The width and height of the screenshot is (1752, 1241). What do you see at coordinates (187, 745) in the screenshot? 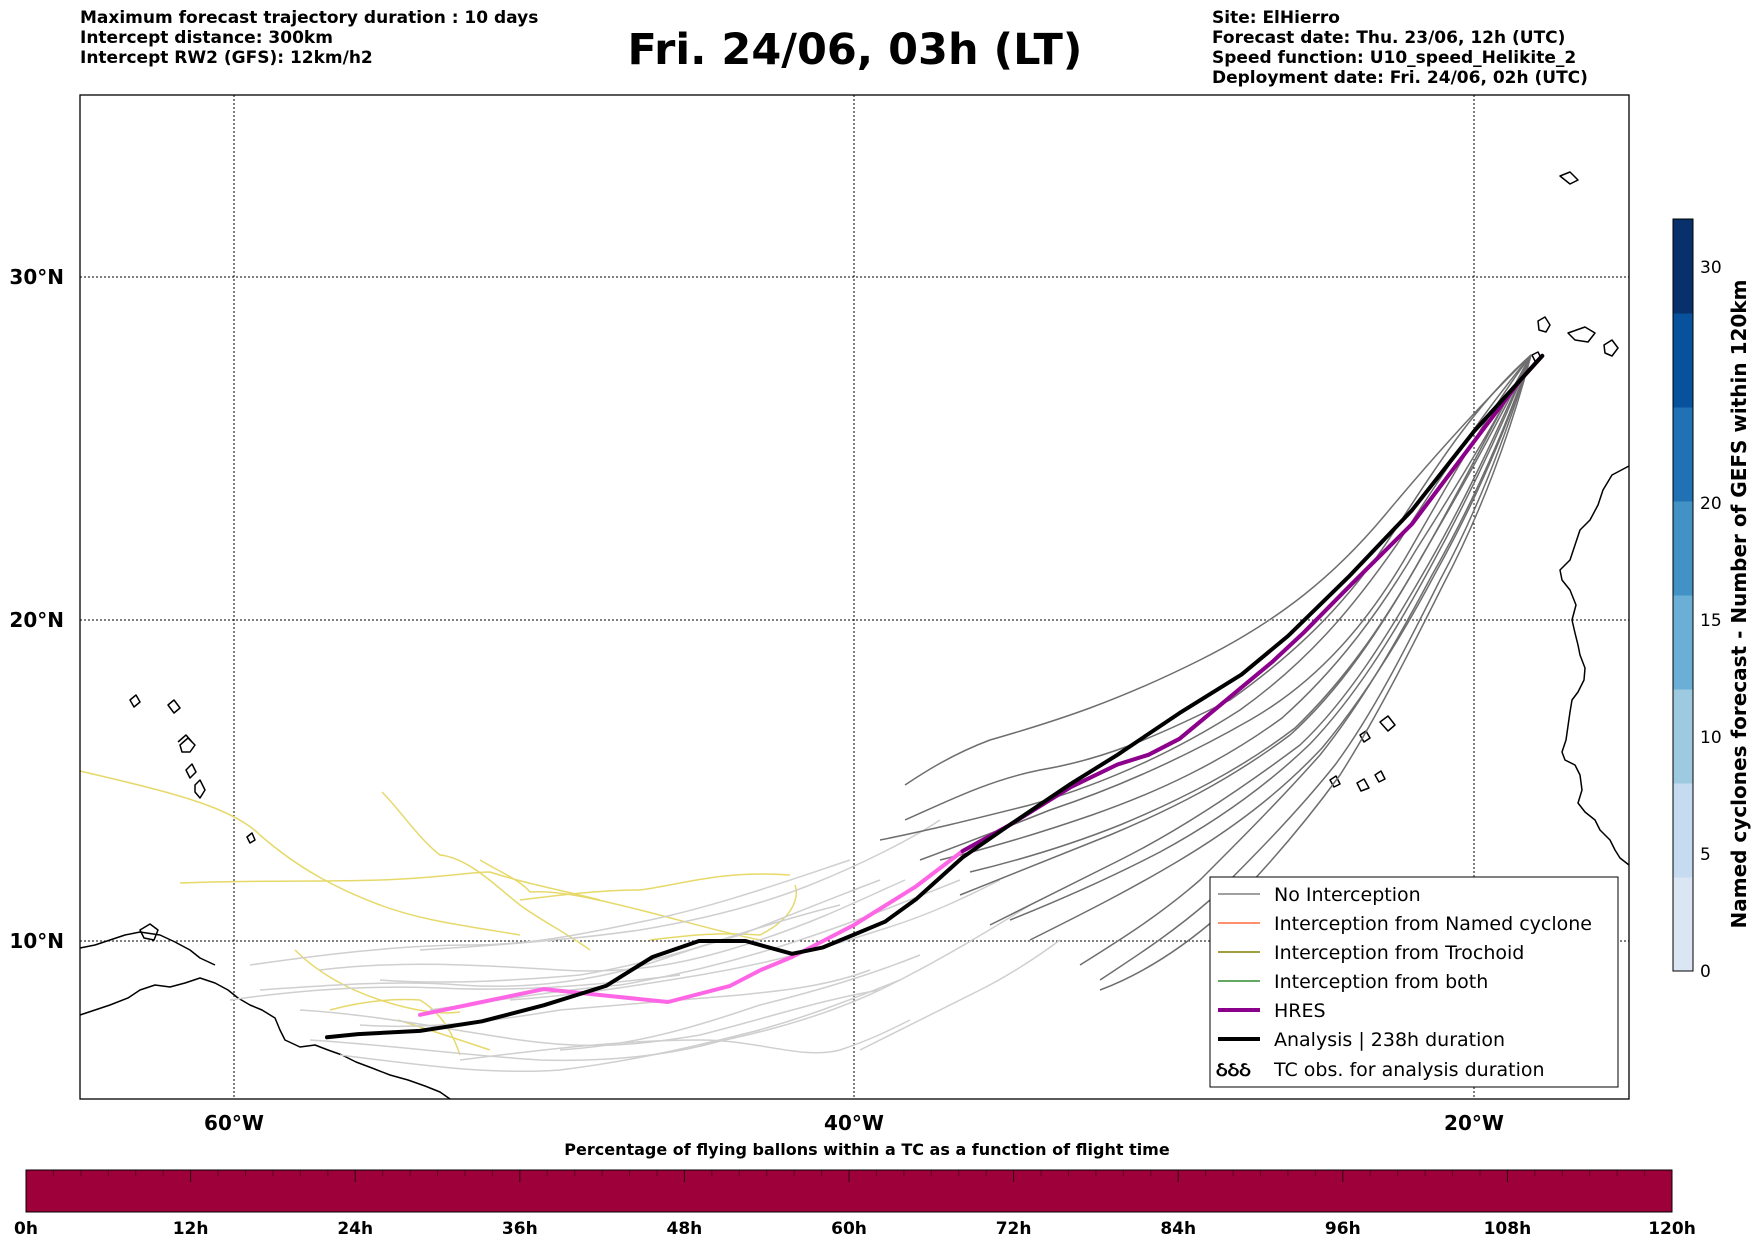
I see `island-guadeloupe` at bounding box center [187, 745].